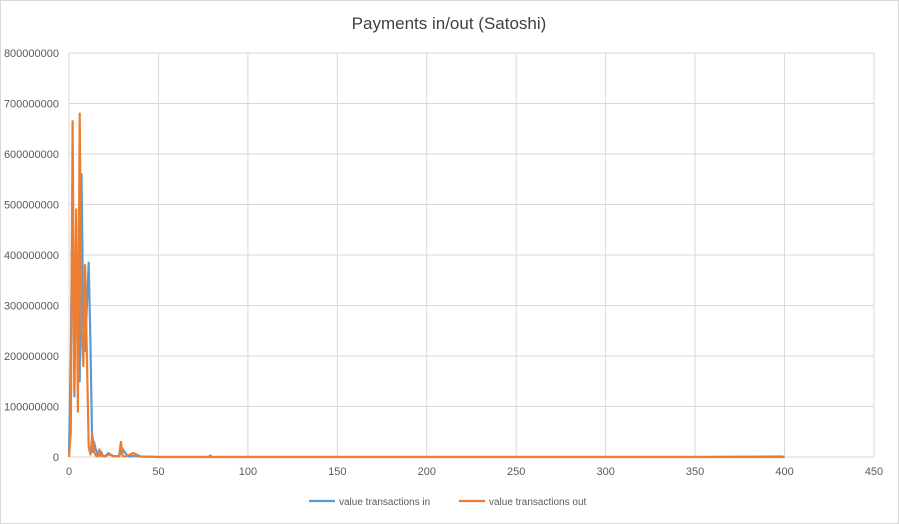 Image resolution: width=899 pixels, height=524 pixels. What do you see at coordinates (384, 502) in the screenshot?
I see `legend-label: value transactions in` at bounding box center [384, 502].